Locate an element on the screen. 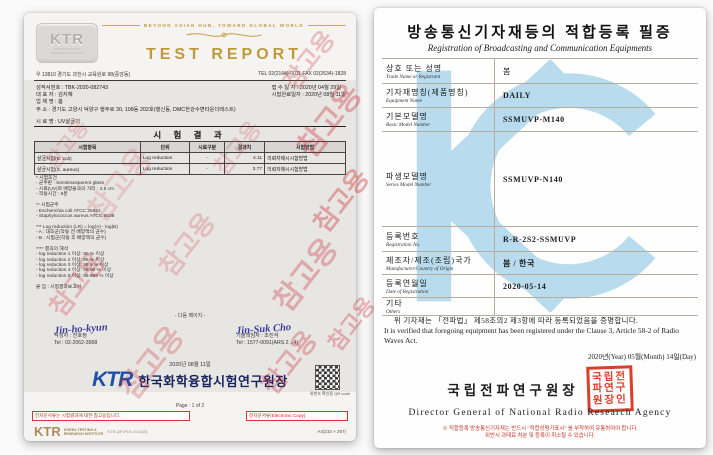  row-value: DAILY is located at coordinates (517, 95).